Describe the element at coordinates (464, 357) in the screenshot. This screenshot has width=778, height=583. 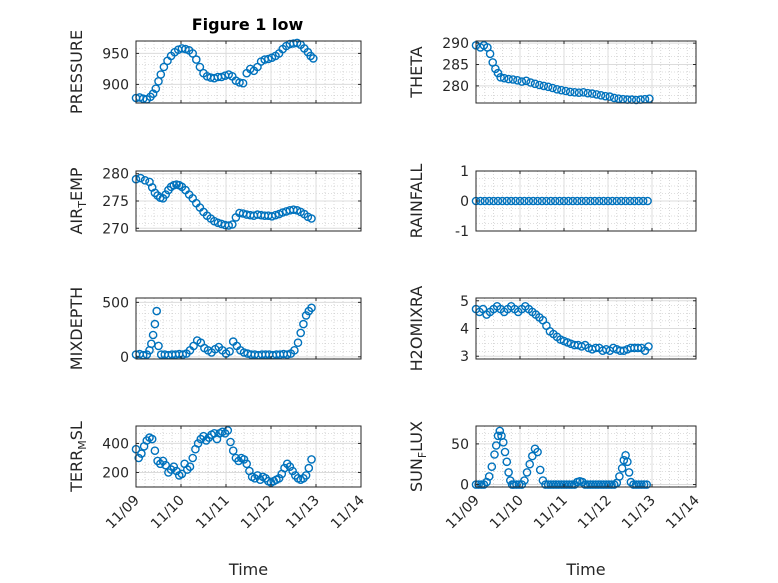
I see `y-tick-label: 3` at that location.